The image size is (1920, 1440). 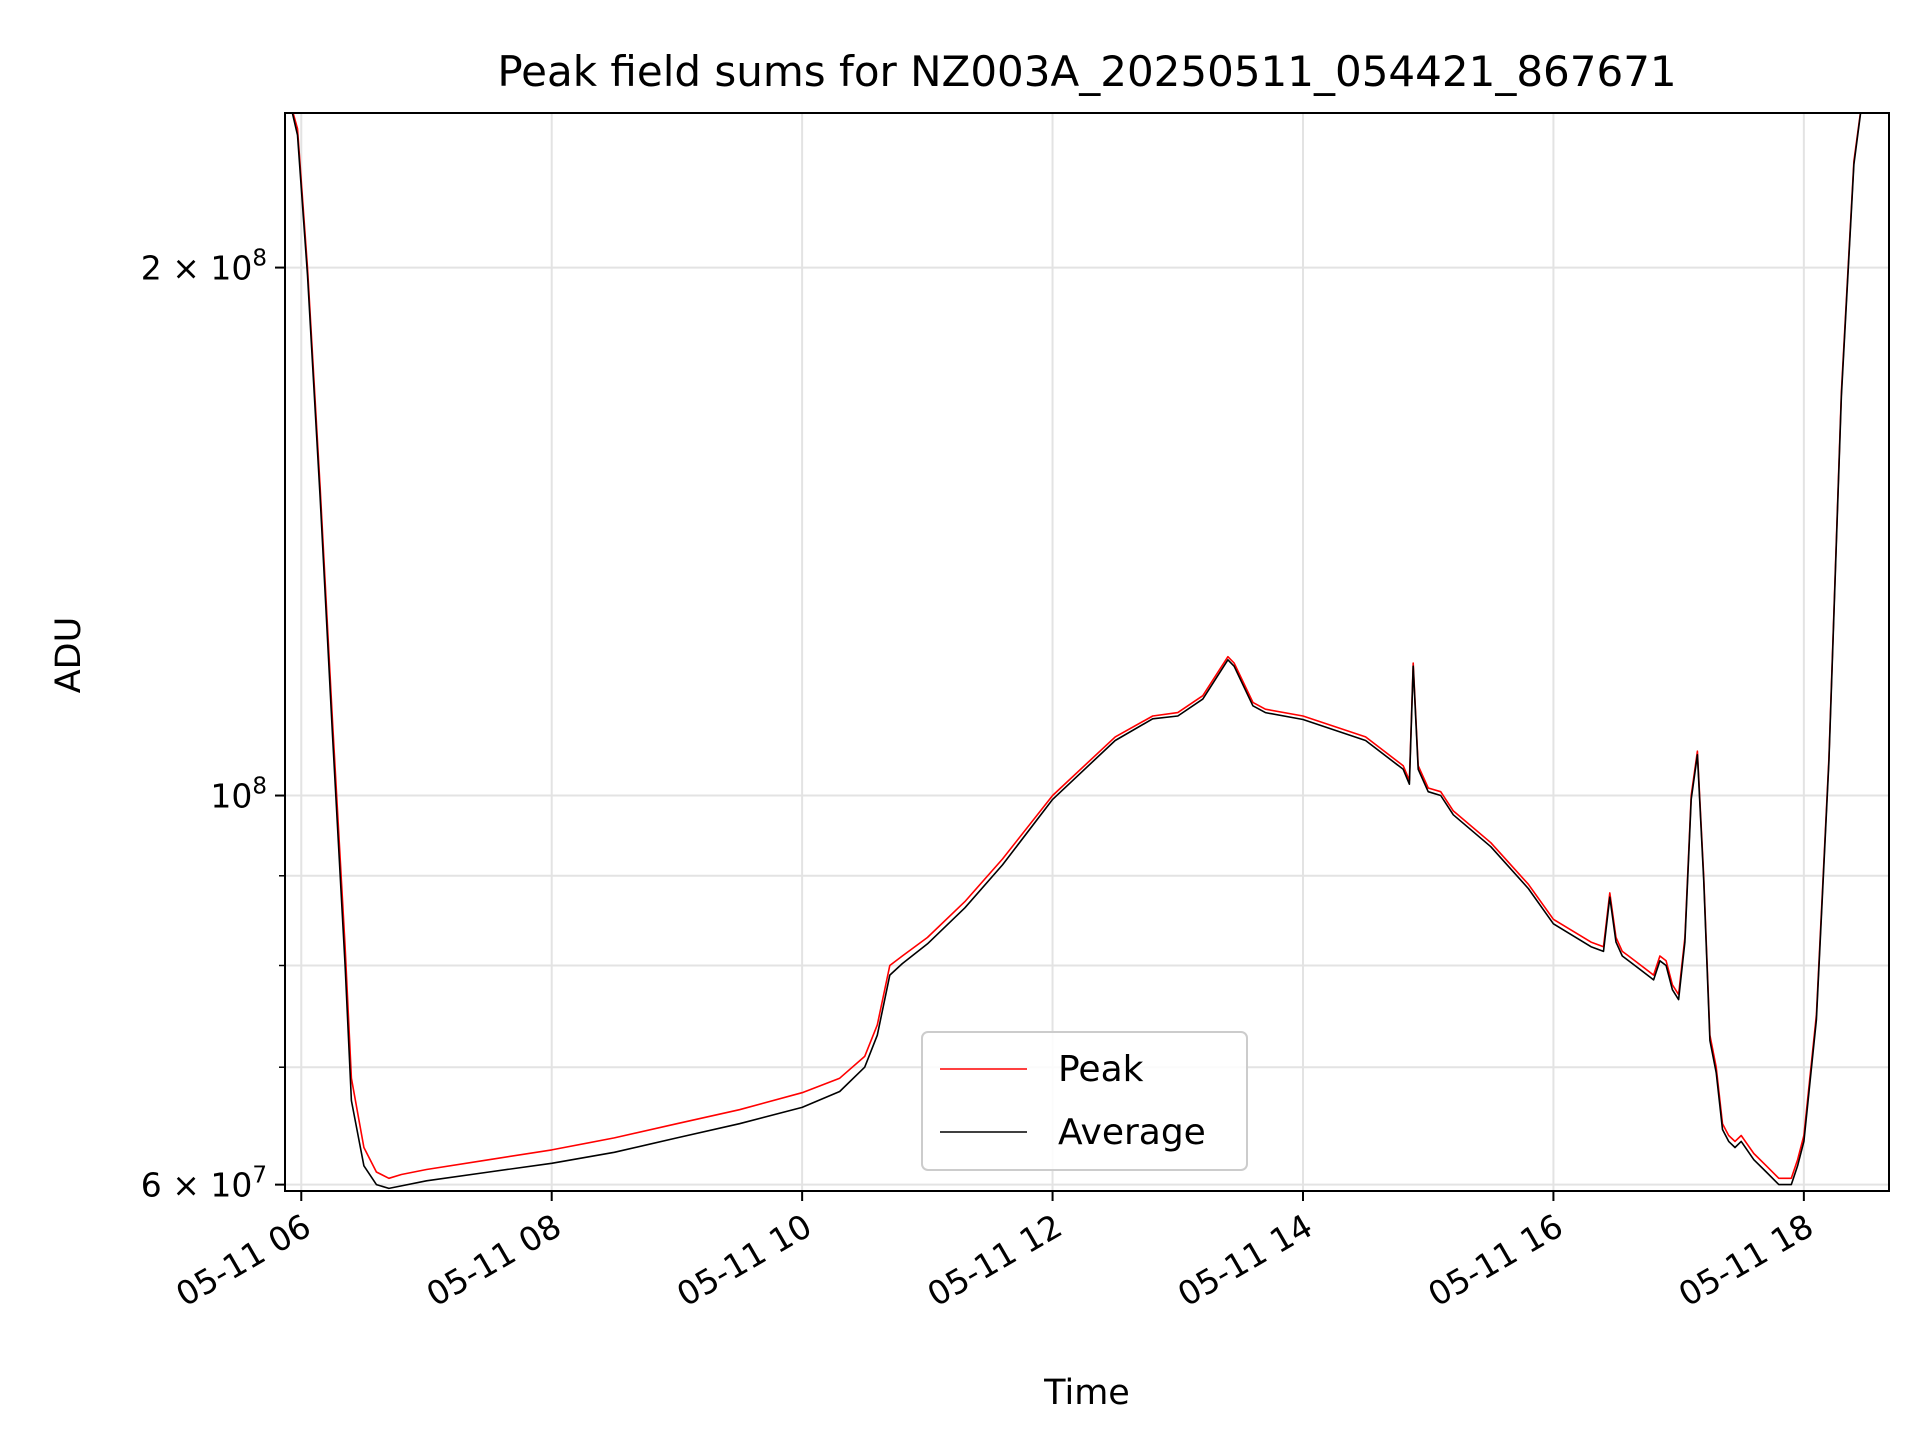 I want to click on y-ticks: 6 × 107 108 2 × 108, so click(x=213, y=725).